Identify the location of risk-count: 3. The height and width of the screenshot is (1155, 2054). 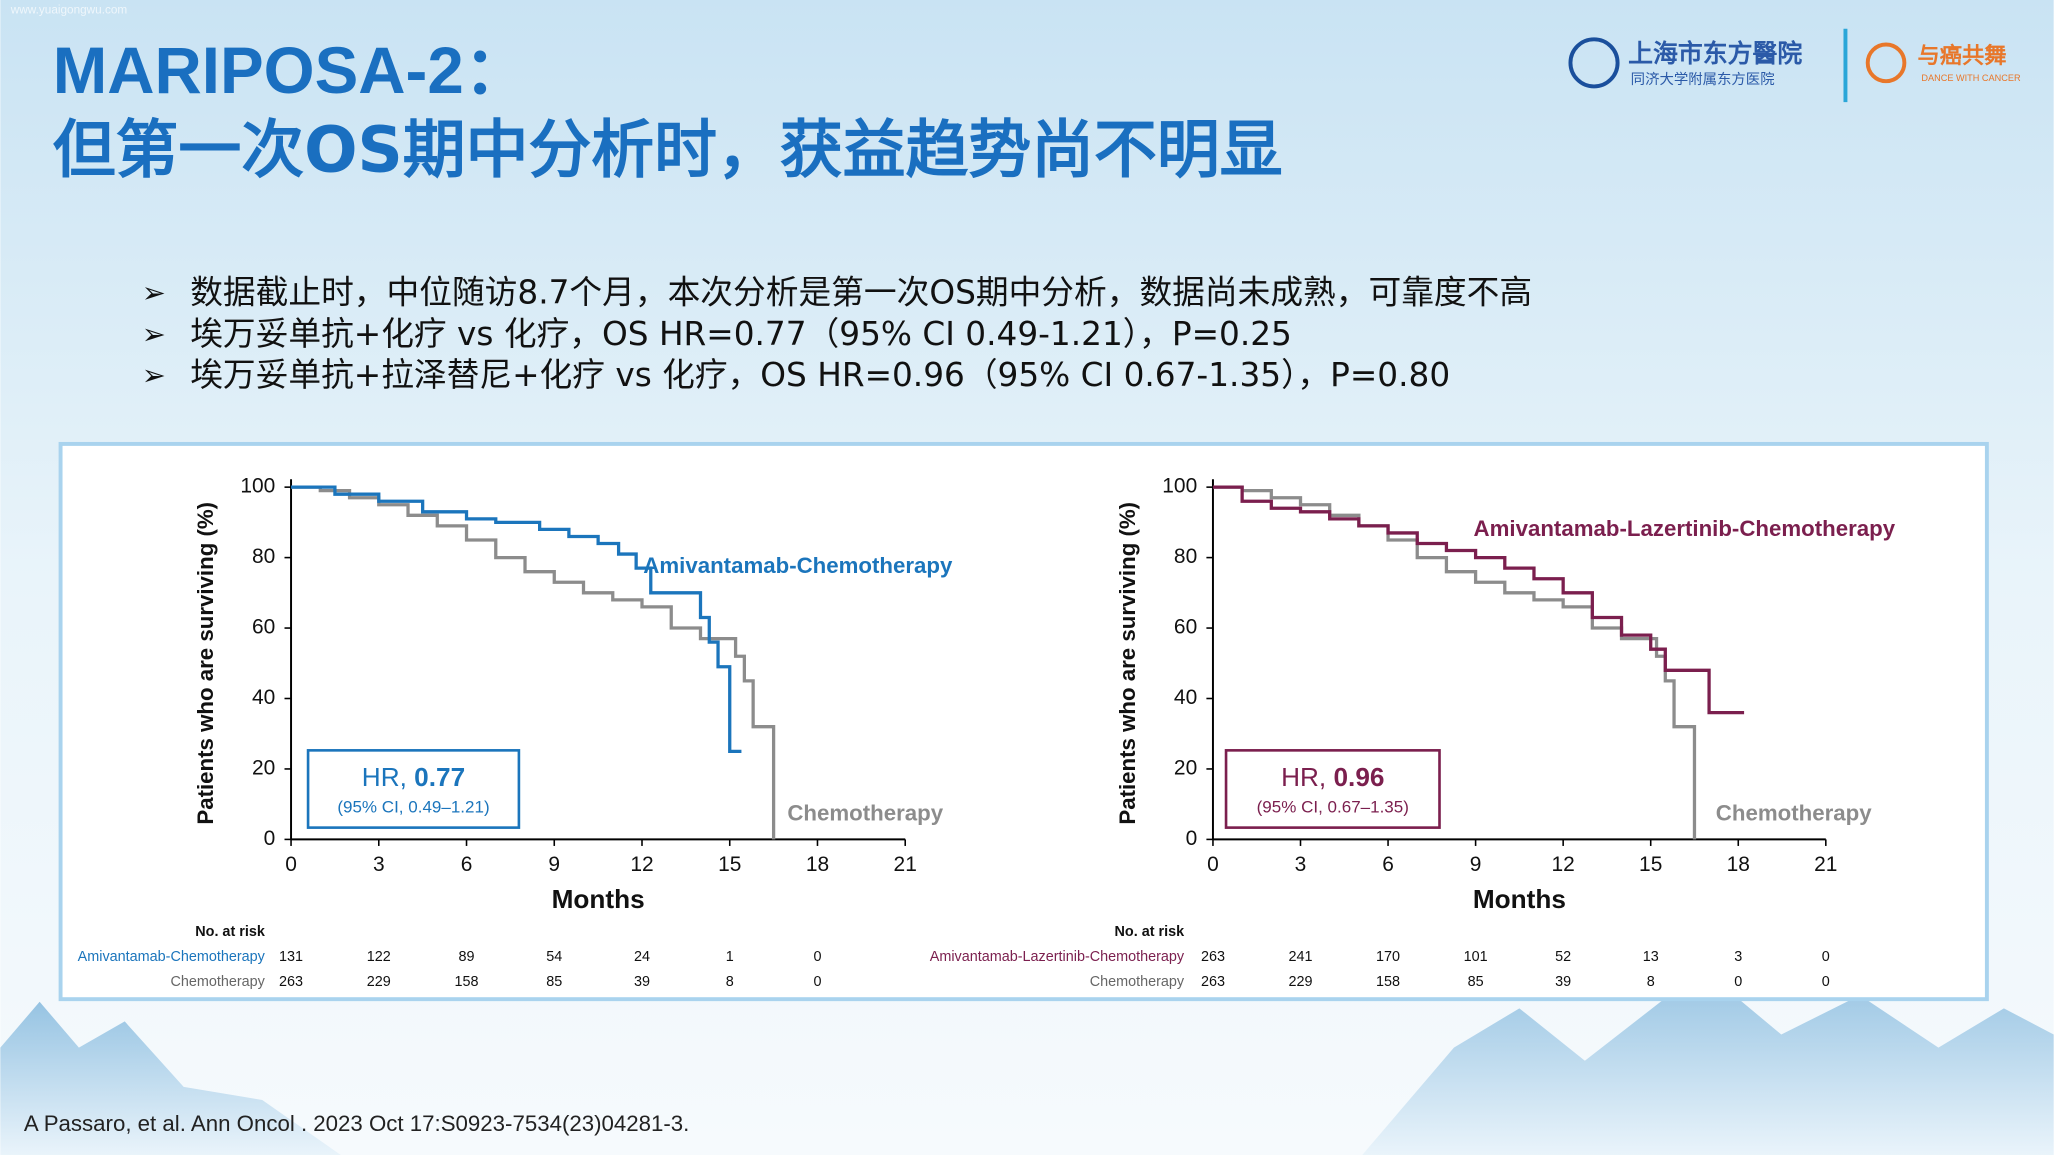
(1738, 957).